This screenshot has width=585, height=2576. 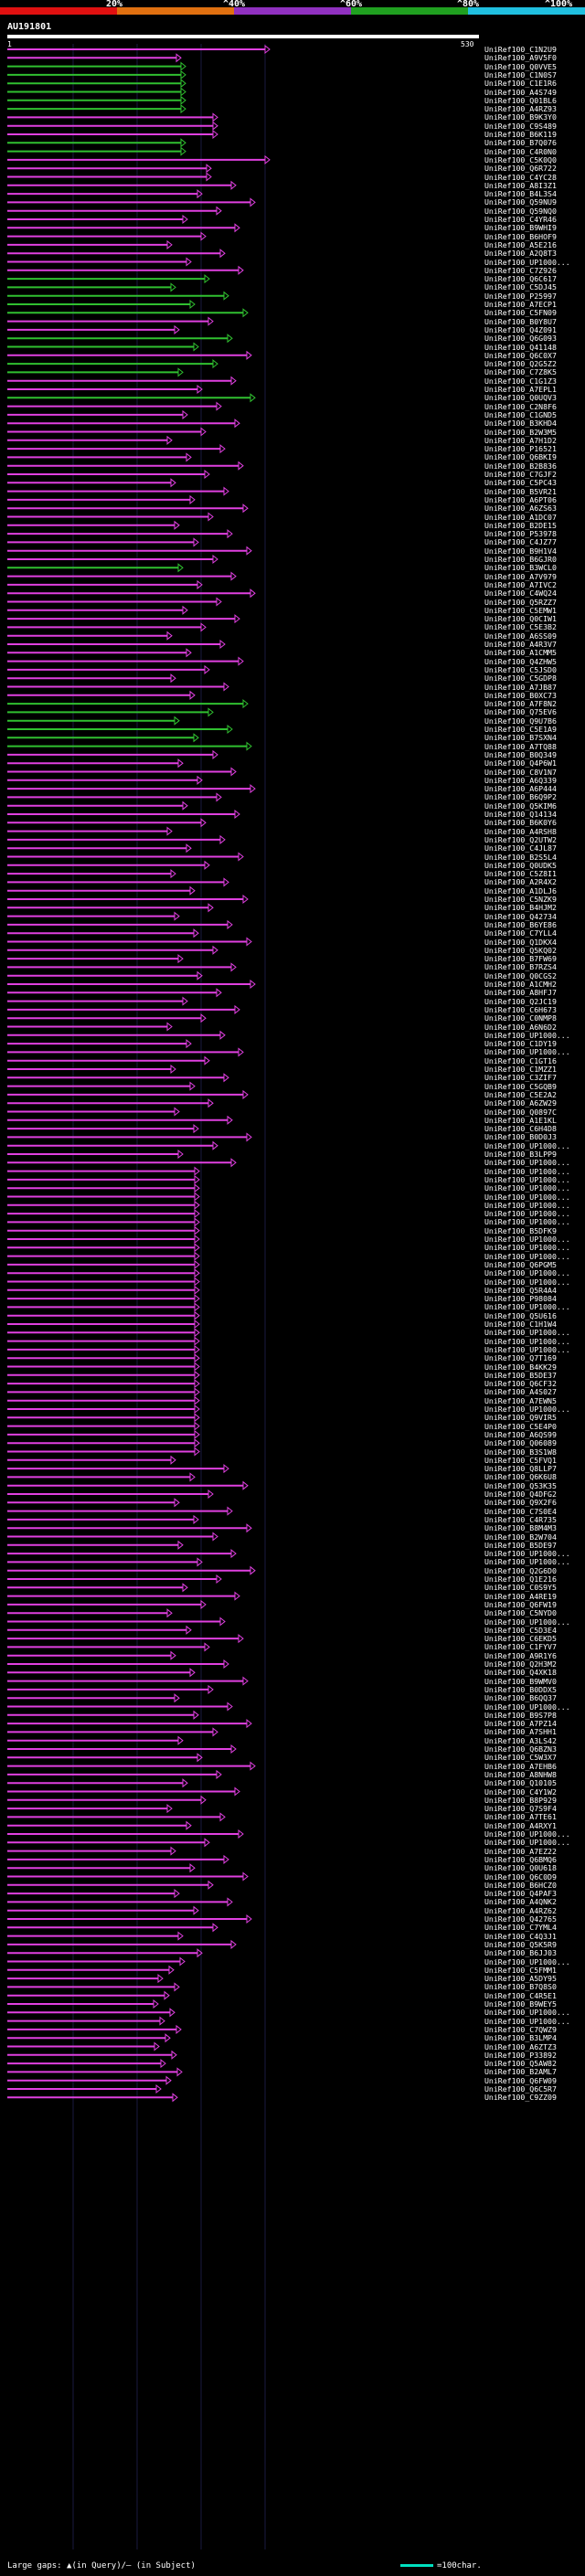 I want to click on hit-label: UniRef100_B3S1W8, so click(x=520, y=1452).